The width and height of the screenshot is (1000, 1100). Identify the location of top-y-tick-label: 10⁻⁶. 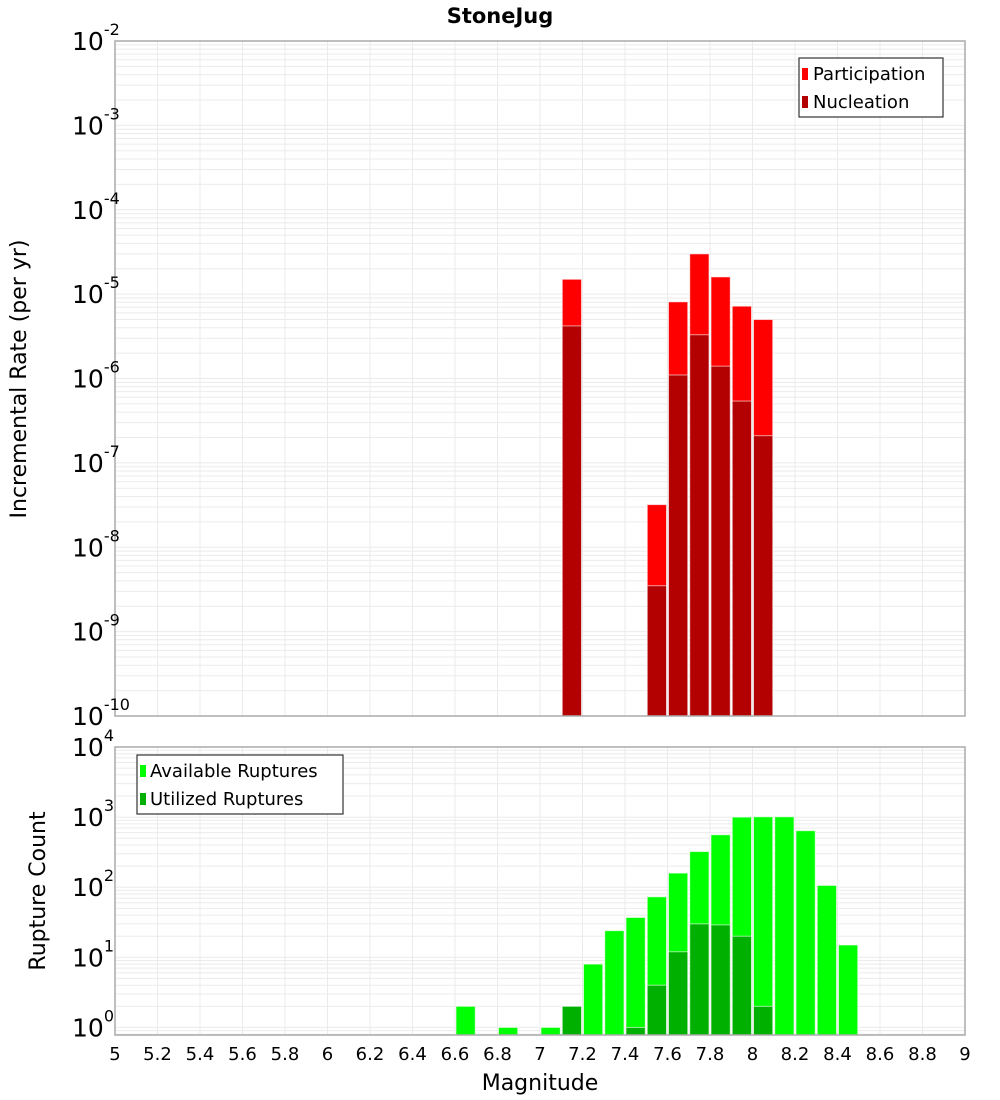
(96, 376).